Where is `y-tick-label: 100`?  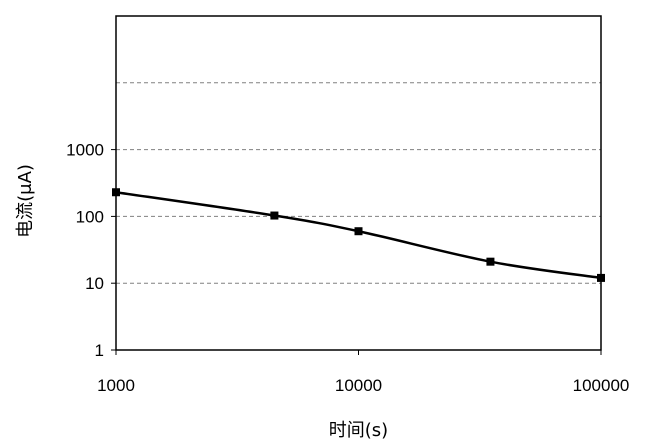 y-tick-label: 100 is located at coordinates (90, 216).